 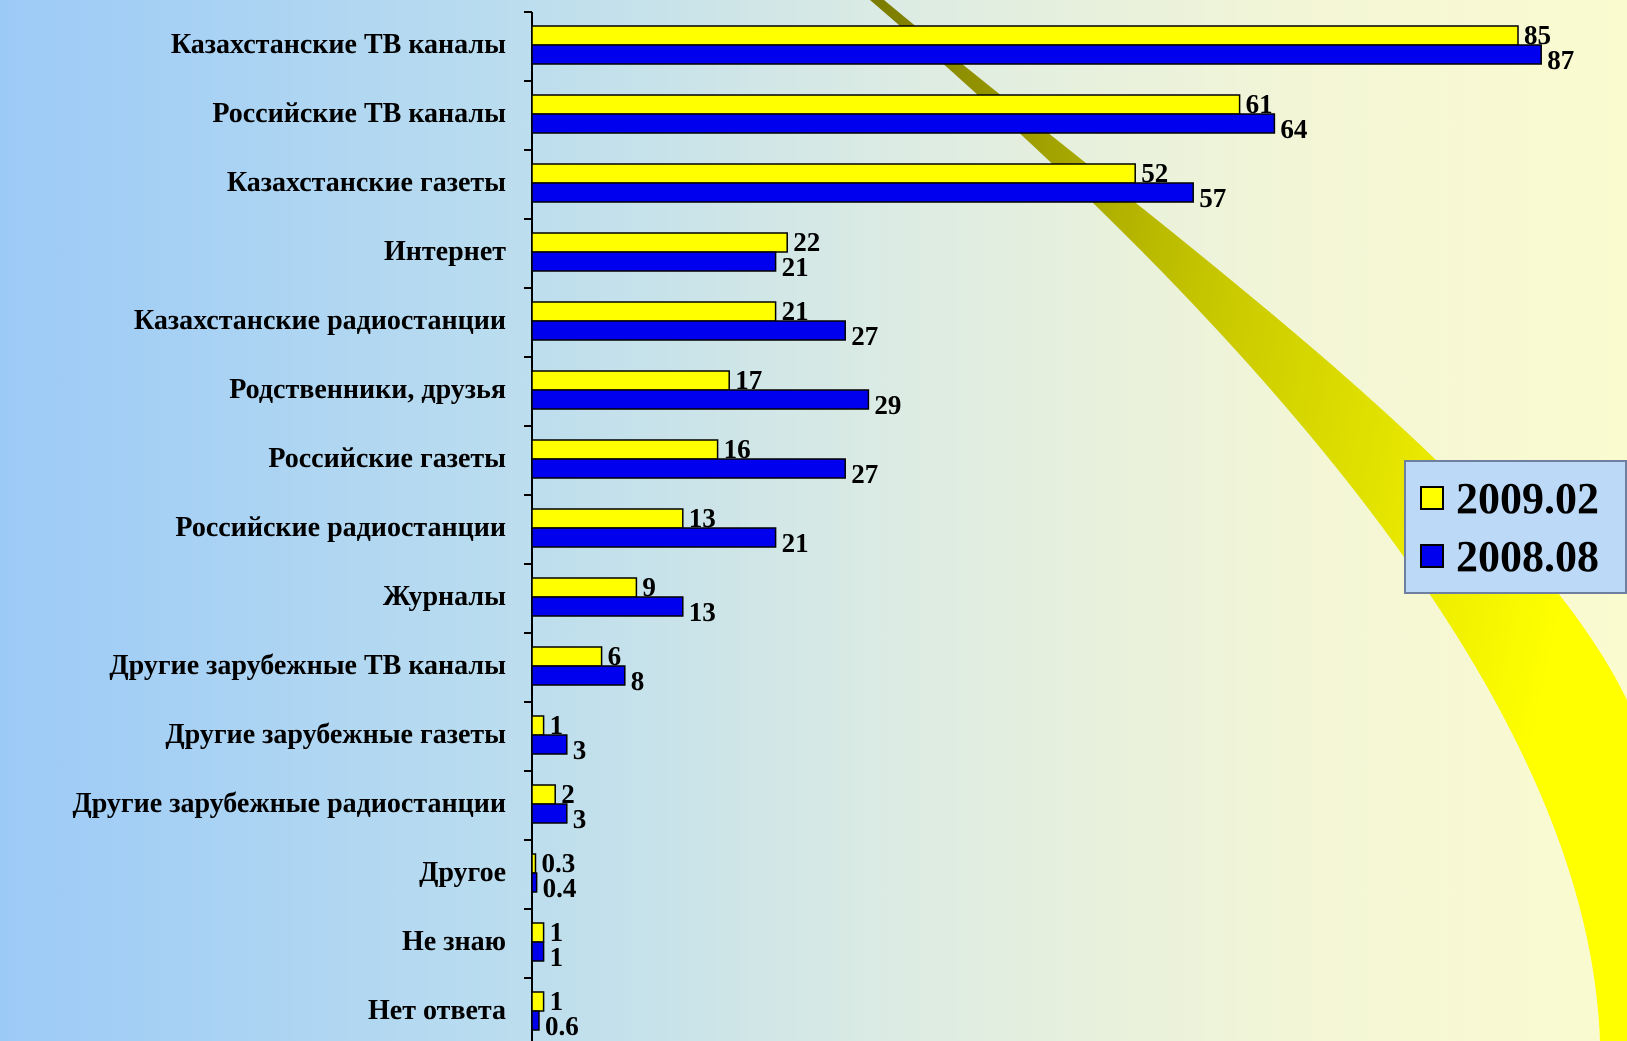 I want to click on category-label: Российские радиостанции, so click(x=340, y=527).